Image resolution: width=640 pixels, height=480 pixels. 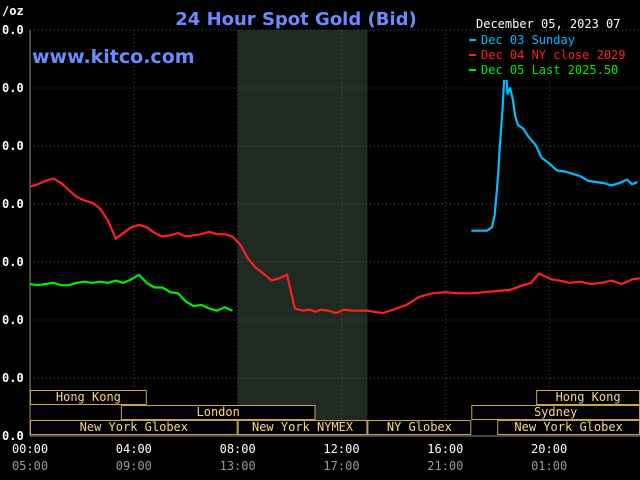 I want to click on legend-item: Dec 05 Last 2025.50, so click(x=549, y=70).